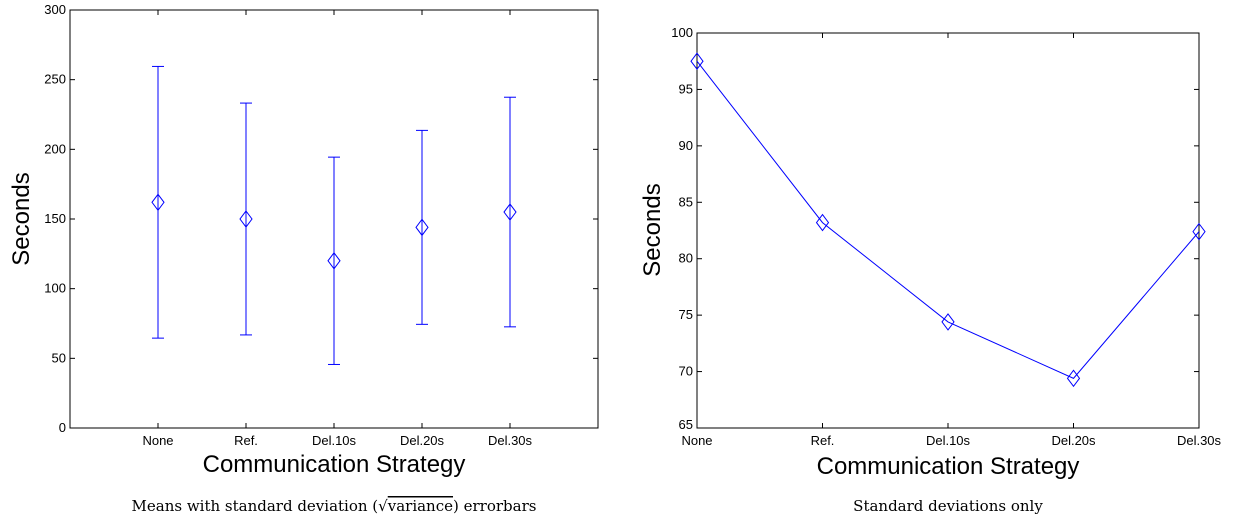  I want to click on y-tick-label: 80, so click(686, 258).